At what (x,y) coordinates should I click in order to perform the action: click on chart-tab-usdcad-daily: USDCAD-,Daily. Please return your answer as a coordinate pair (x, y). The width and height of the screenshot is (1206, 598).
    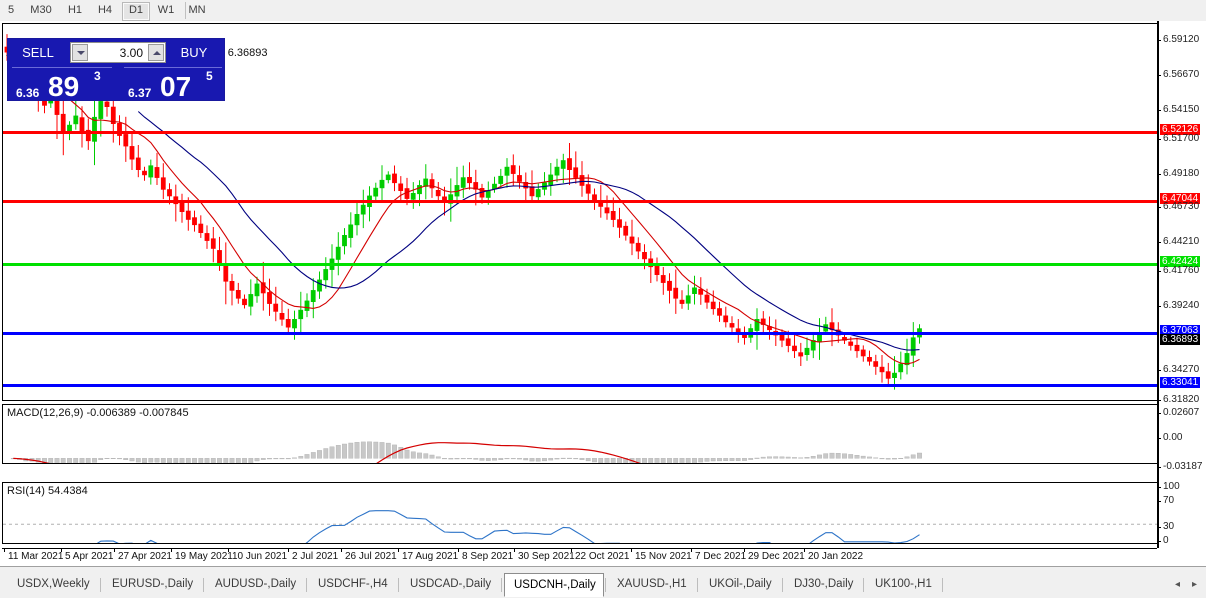
    Looking at the image, I should click on (451, 584).